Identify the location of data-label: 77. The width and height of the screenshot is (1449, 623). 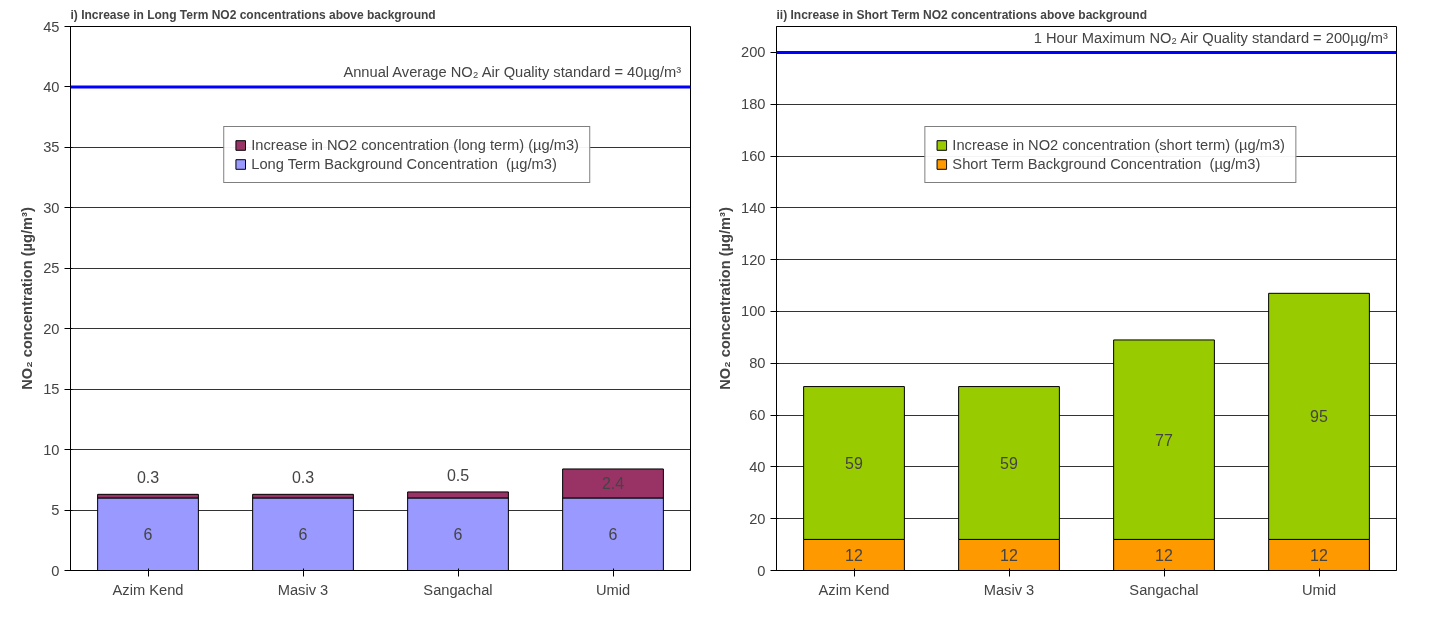
(1164, 440).